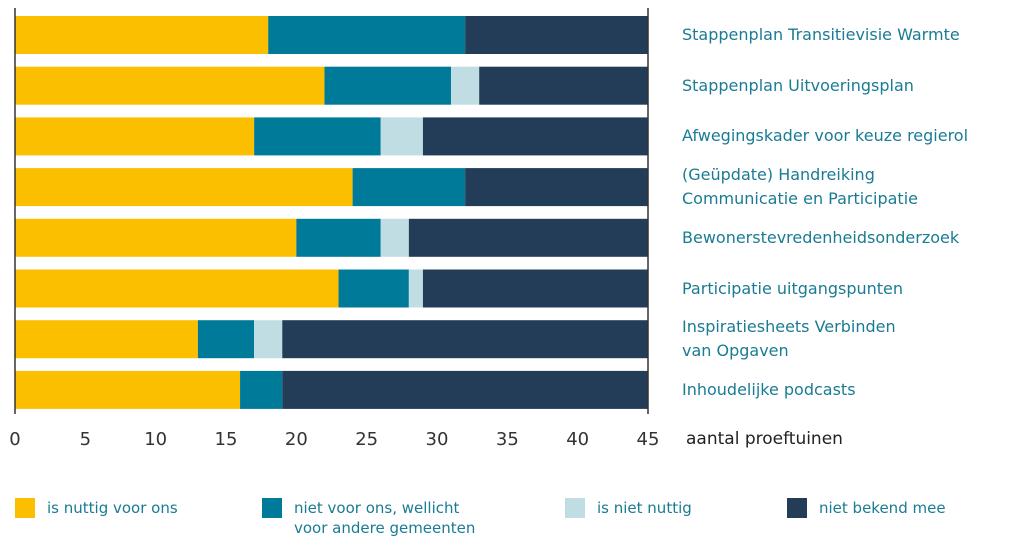 This screenshot has height=541, width=1016. What do you see at coordinates (437, 439) in the screenshot?
I see `x-tick-label: 30` at bounding box center [437, 439].